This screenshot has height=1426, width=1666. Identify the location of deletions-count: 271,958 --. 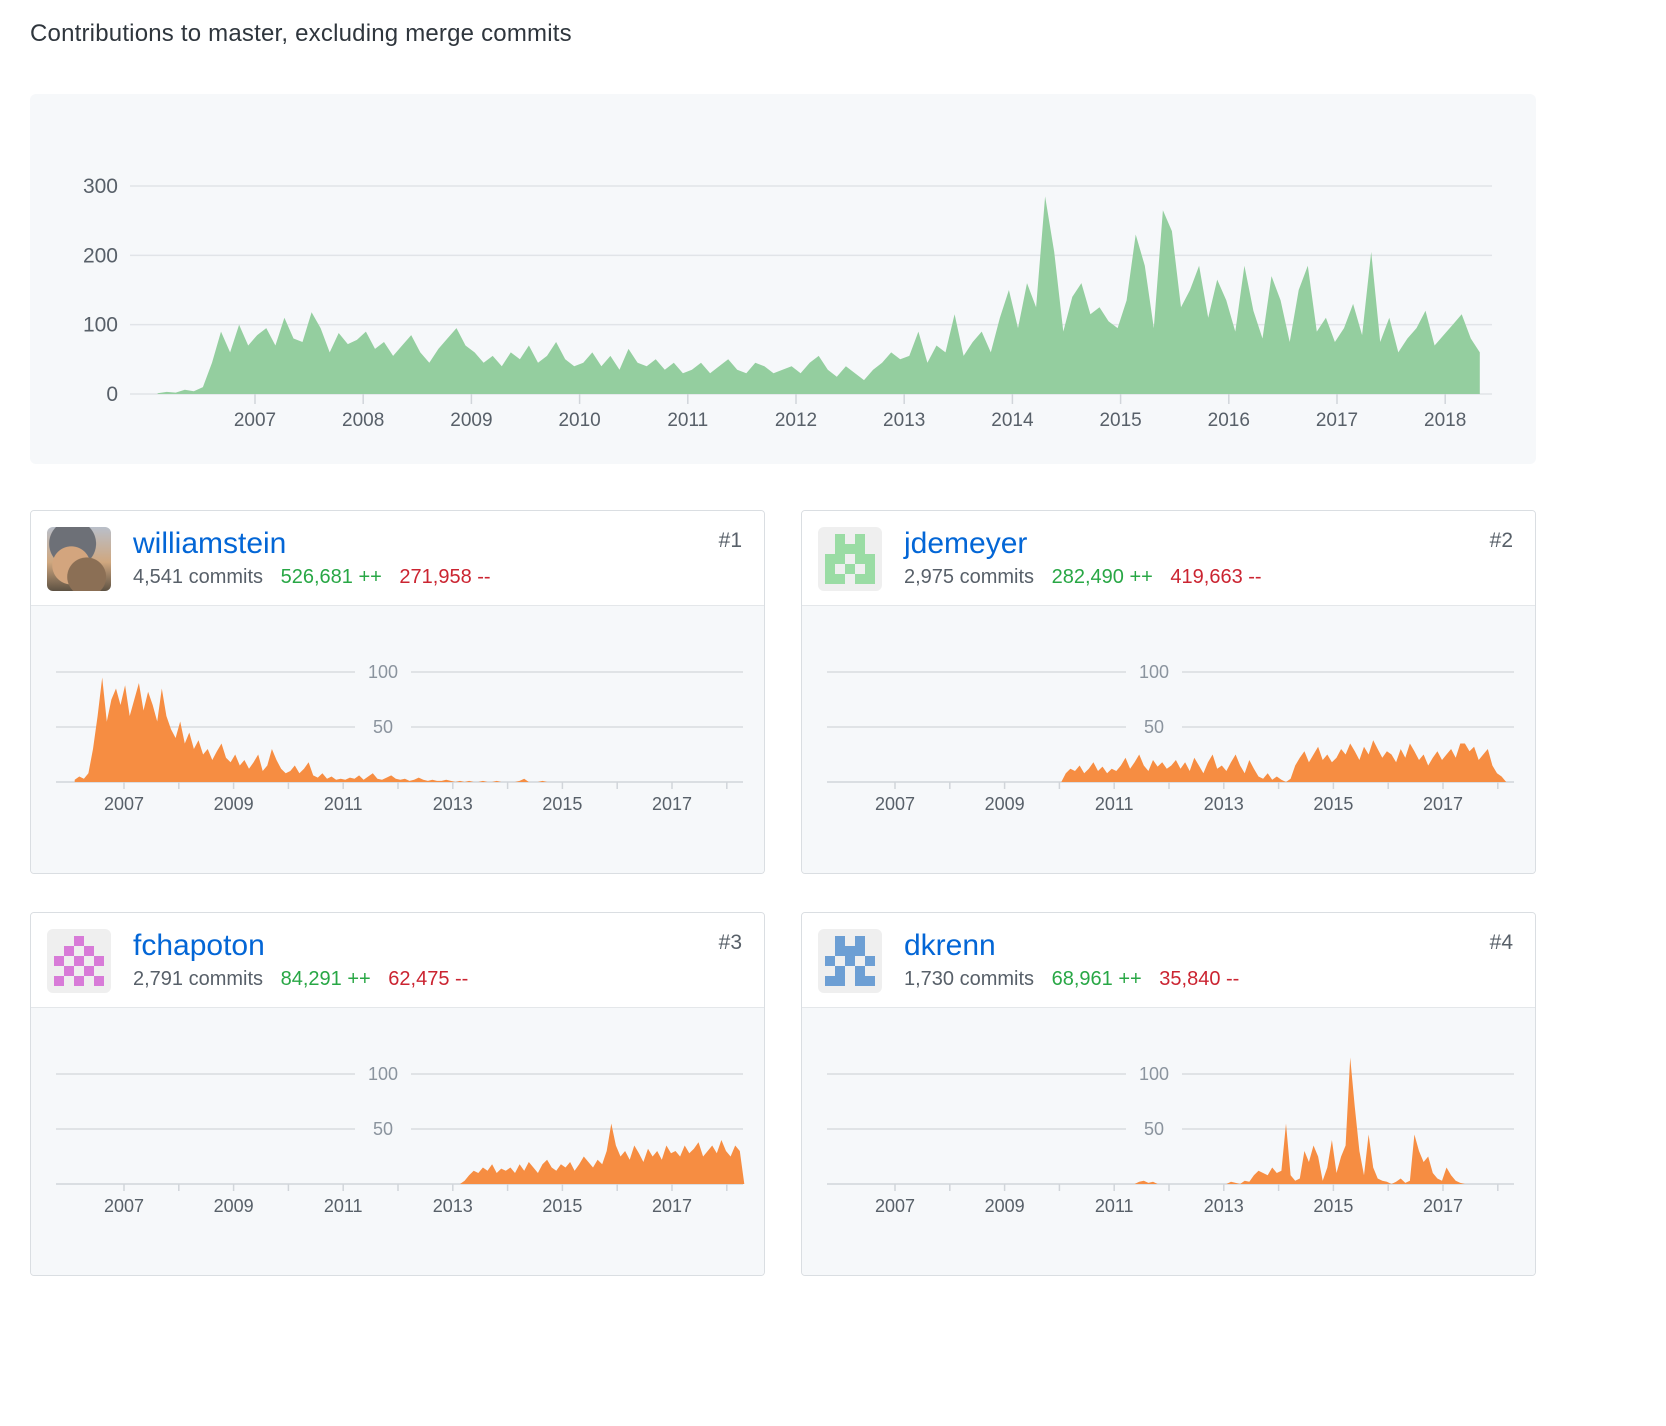
(445, 576).